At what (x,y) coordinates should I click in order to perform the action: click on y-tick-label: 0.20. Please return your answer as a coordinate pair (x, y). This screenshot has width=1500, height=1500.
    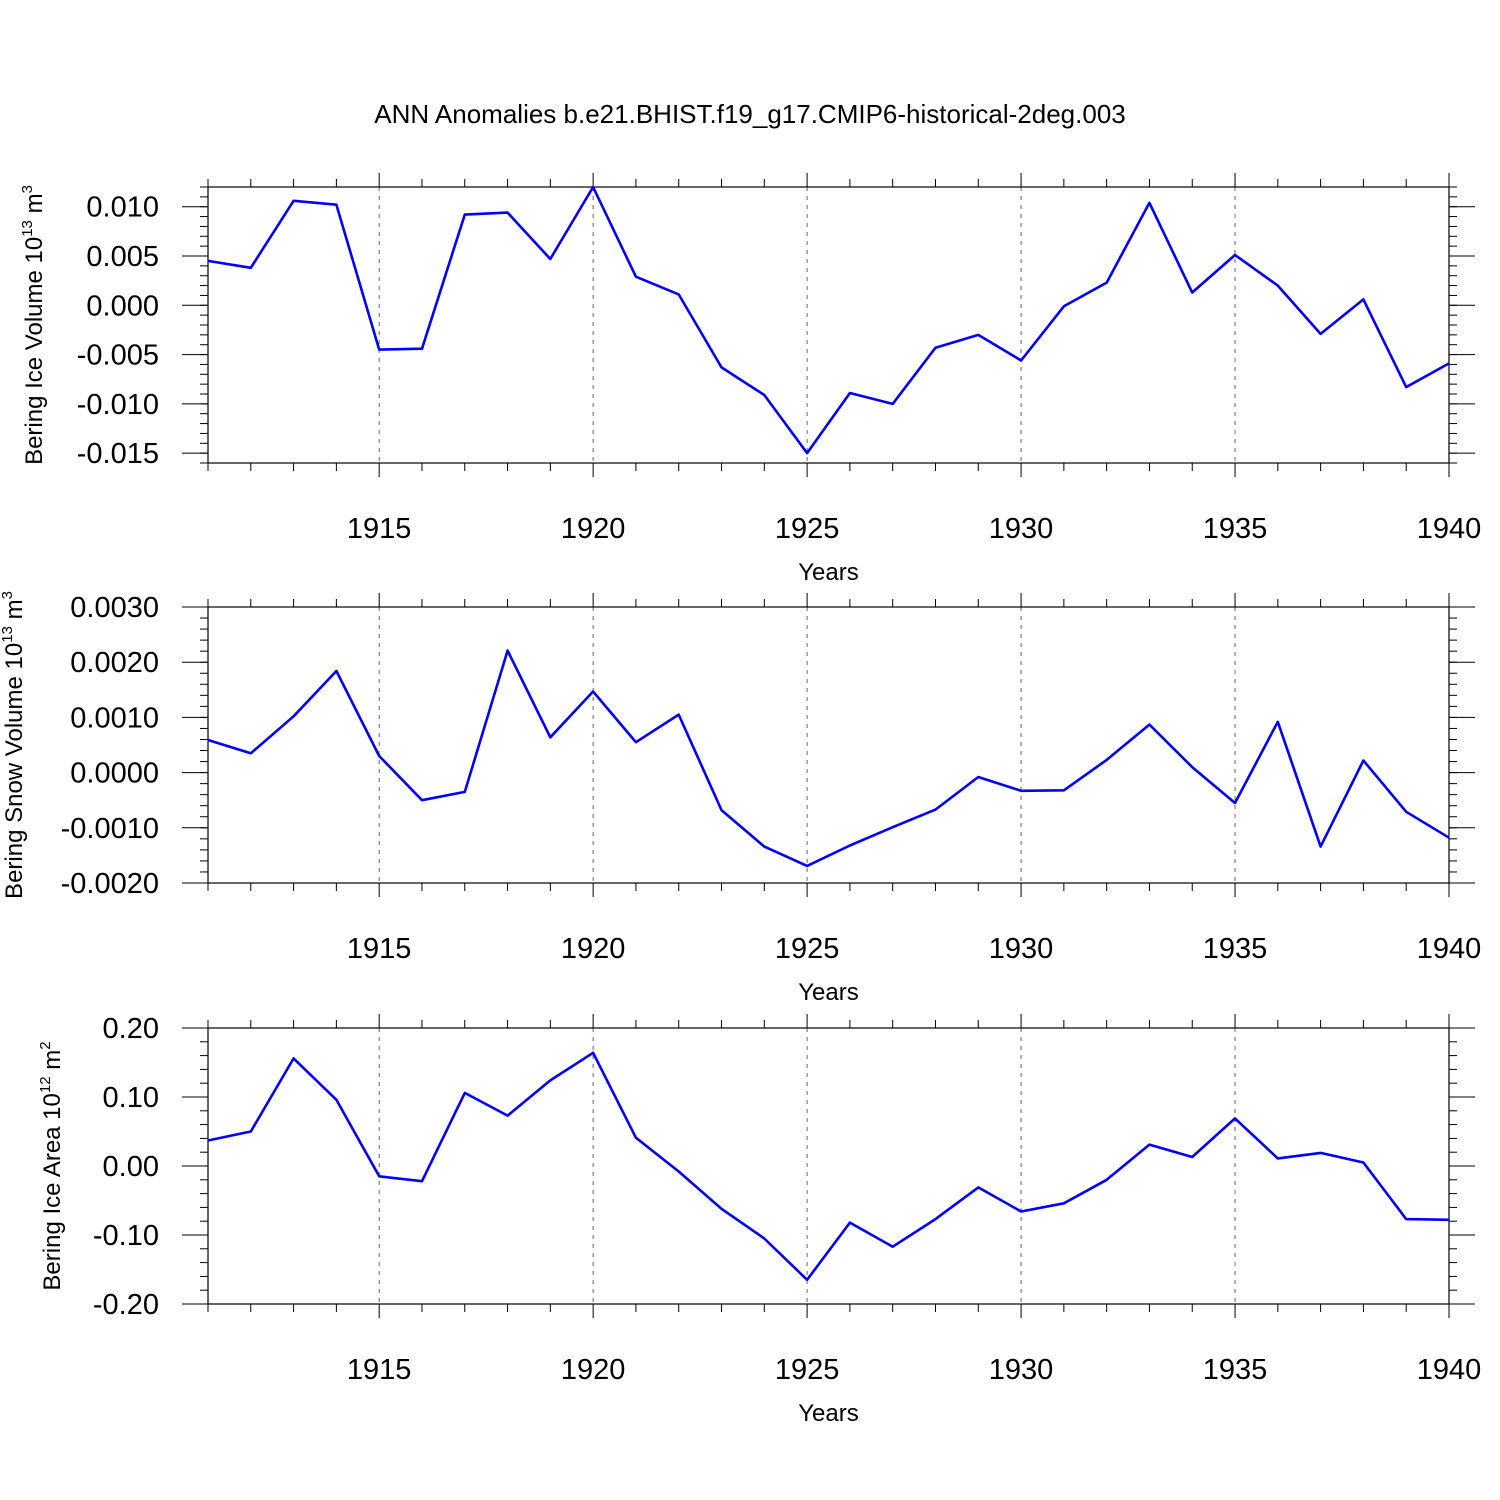
    Looking at the image, I should click on (131, 1029).